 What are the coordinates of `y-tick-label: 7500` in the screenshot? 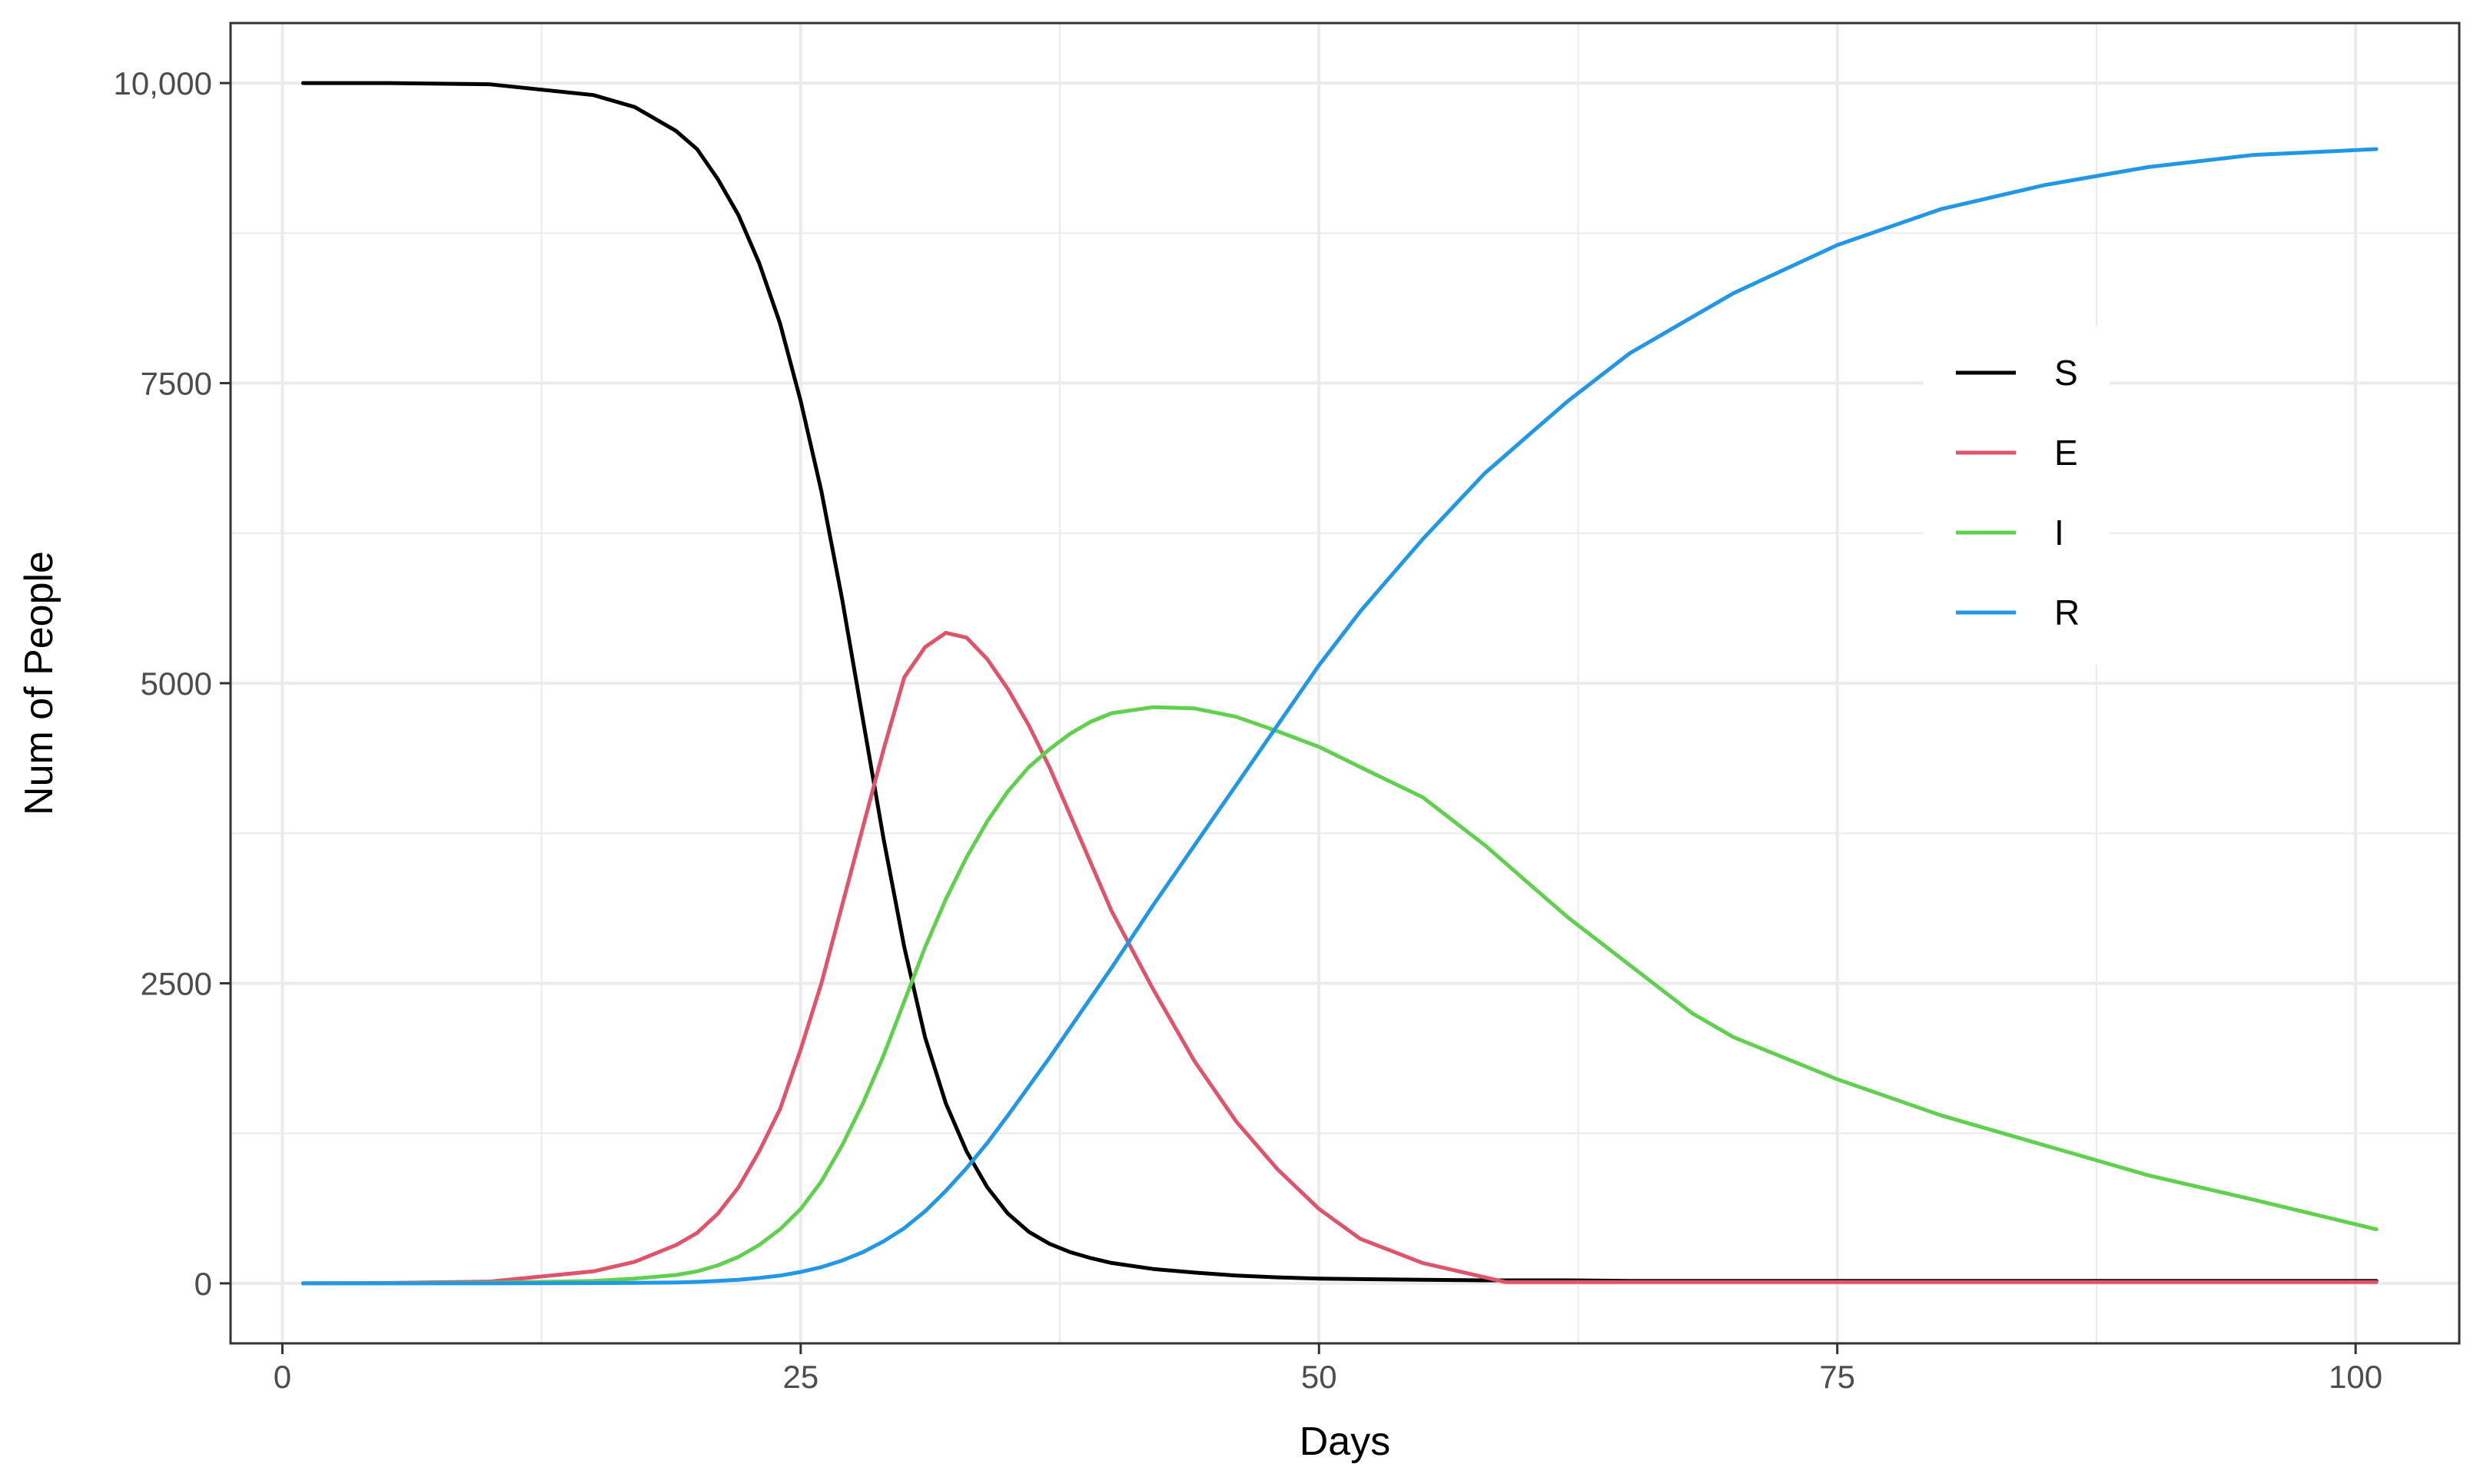 It's located at (177, 384).